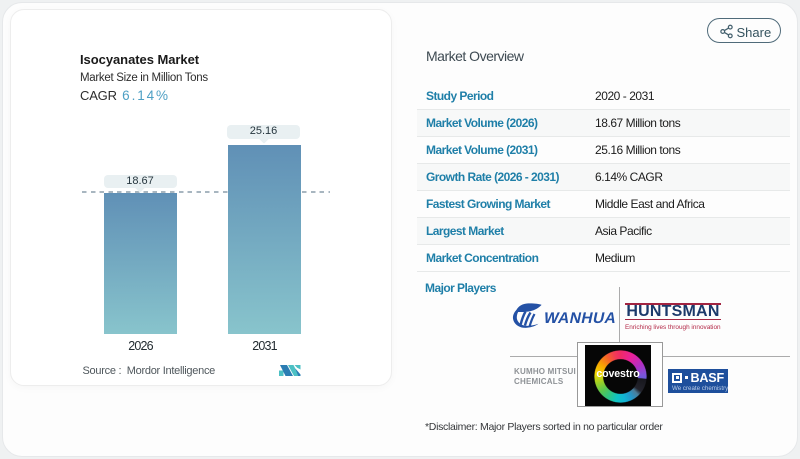 This screenshot has width=800, height=459. Describe the element at coordinates (580, 318) in the screenshot. I see `svg-text: WANHUA` at that location.